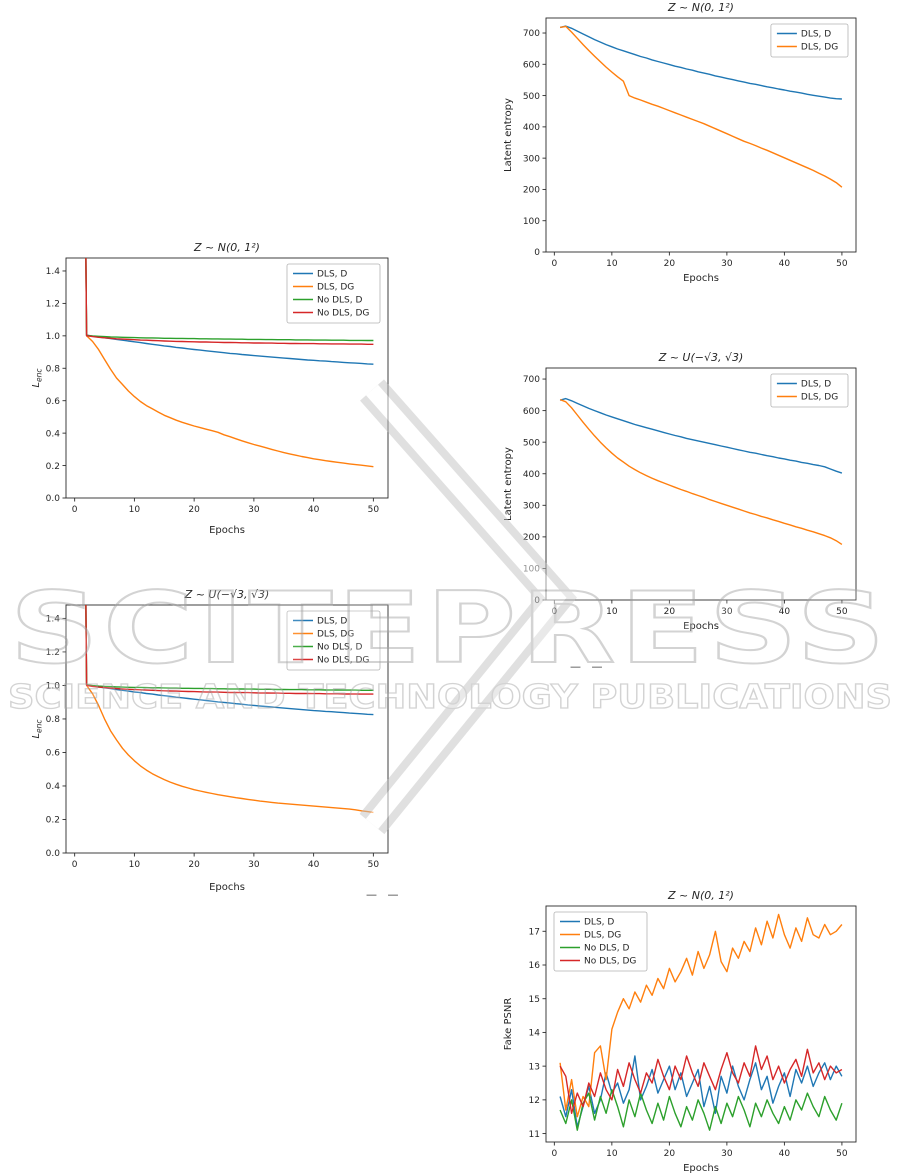 The height and width of the screenshot is (1176, 901). I want to click on svg-text: 0.6, so click(53, 402).